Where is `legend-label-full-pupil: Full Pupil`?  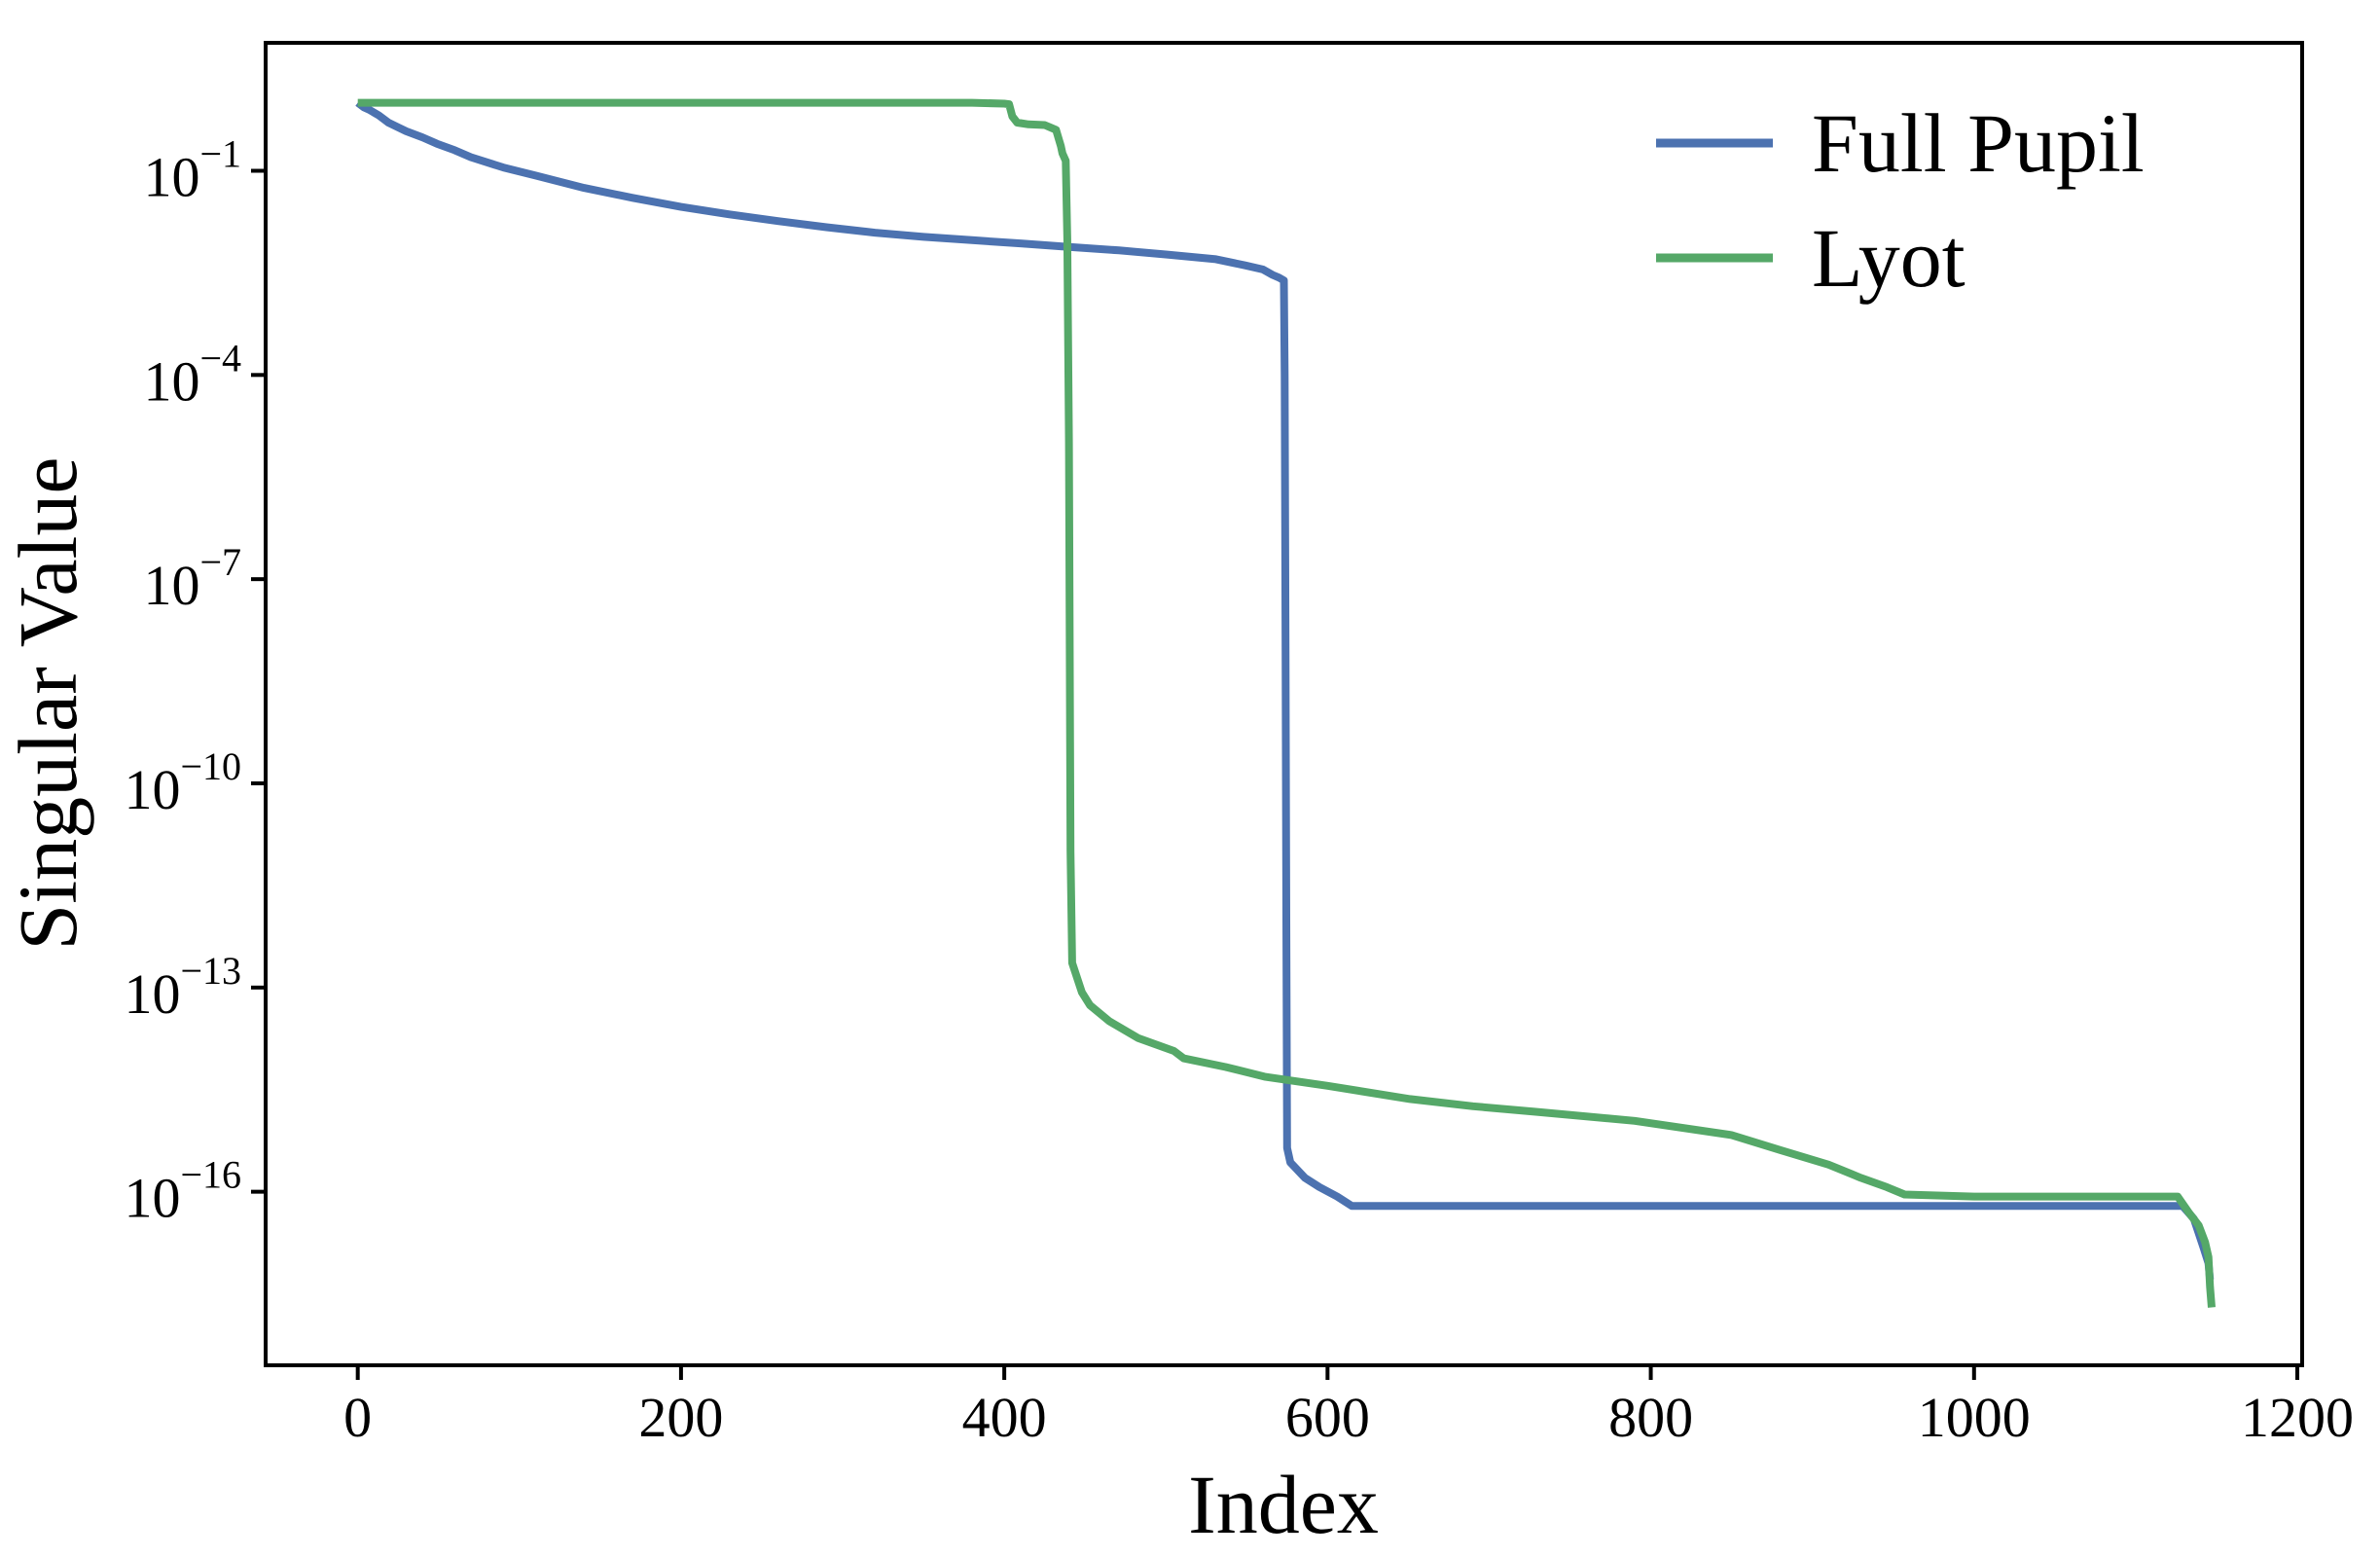
legend-label-full-pupil: Full Pupil is located at coordinates (1978, 143).